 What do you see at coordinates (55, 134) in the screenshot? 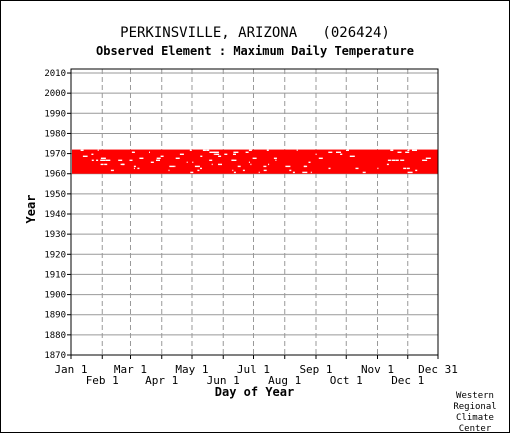
I see `year-tick-label: 1980` at bounding box center [55, 134].